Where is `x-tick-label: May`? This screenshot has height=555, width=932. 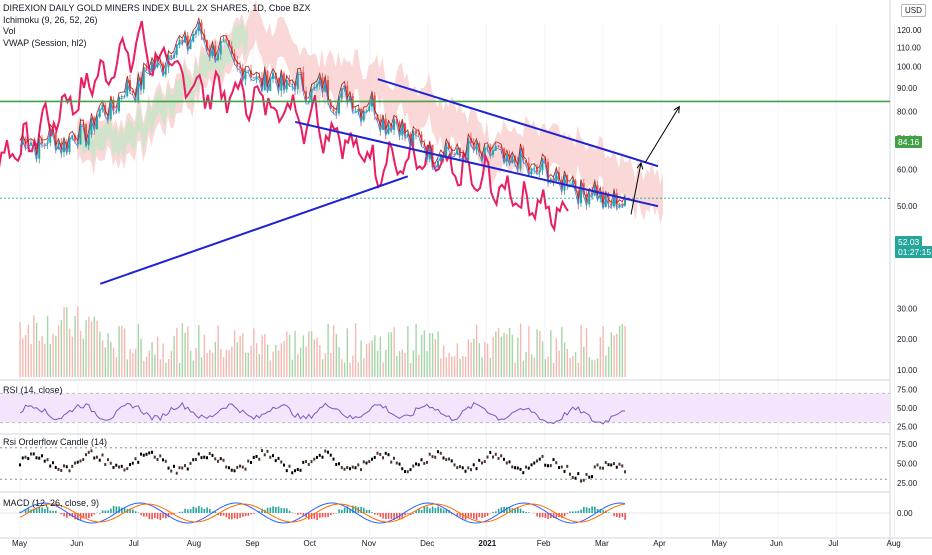 x-tick-label: May is located at coordinates (19, 543).